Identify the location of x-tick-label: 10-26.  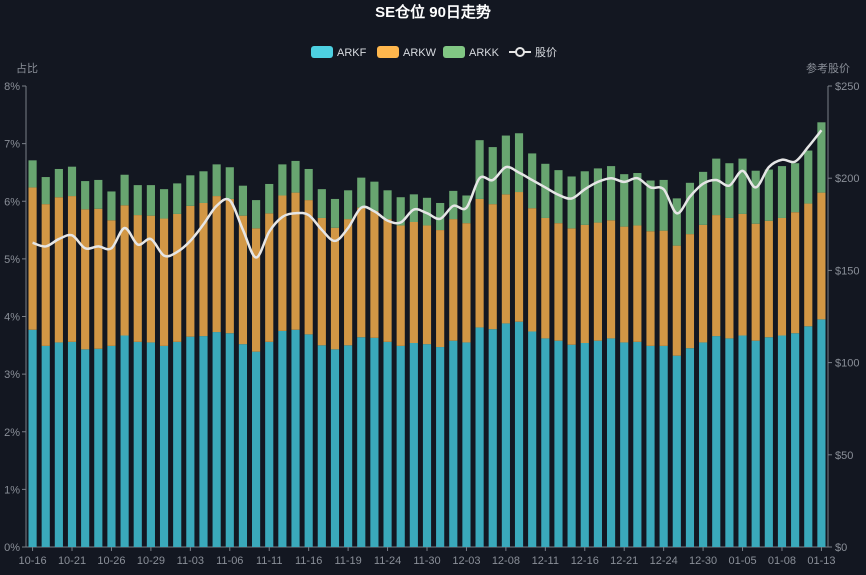
(111, 561).